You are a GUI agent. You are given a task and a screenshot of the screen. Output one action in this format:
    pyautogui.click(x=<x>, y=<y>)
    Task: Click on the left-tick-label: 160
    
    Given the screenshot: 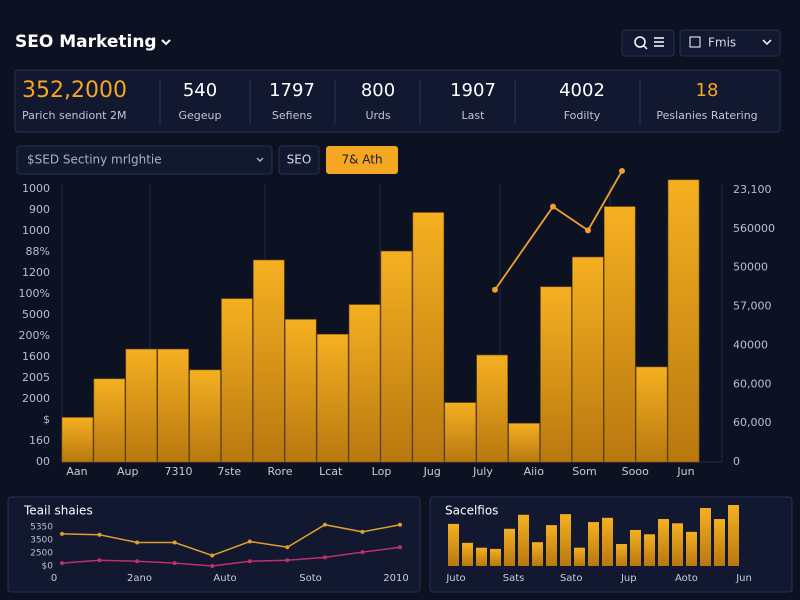 What is the action you would take?
    pyautogui.click(x=39, y=440)
    